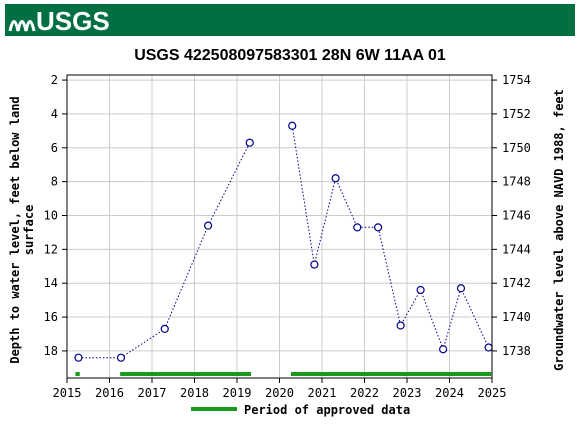 The image size is (580, 430). I want to click on right-y-tick-label: 1744, so click(516, 249).